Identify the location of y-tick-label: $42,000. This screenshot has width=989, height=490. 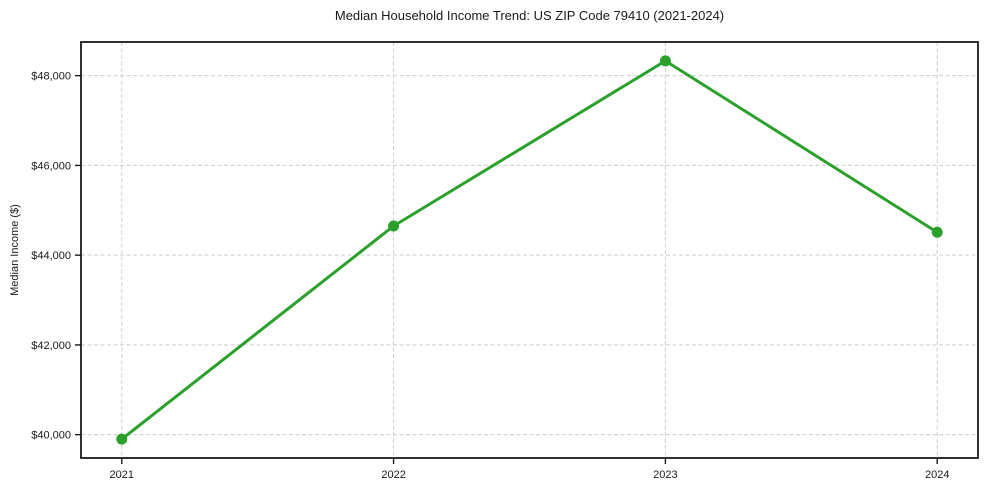
(51, 346).